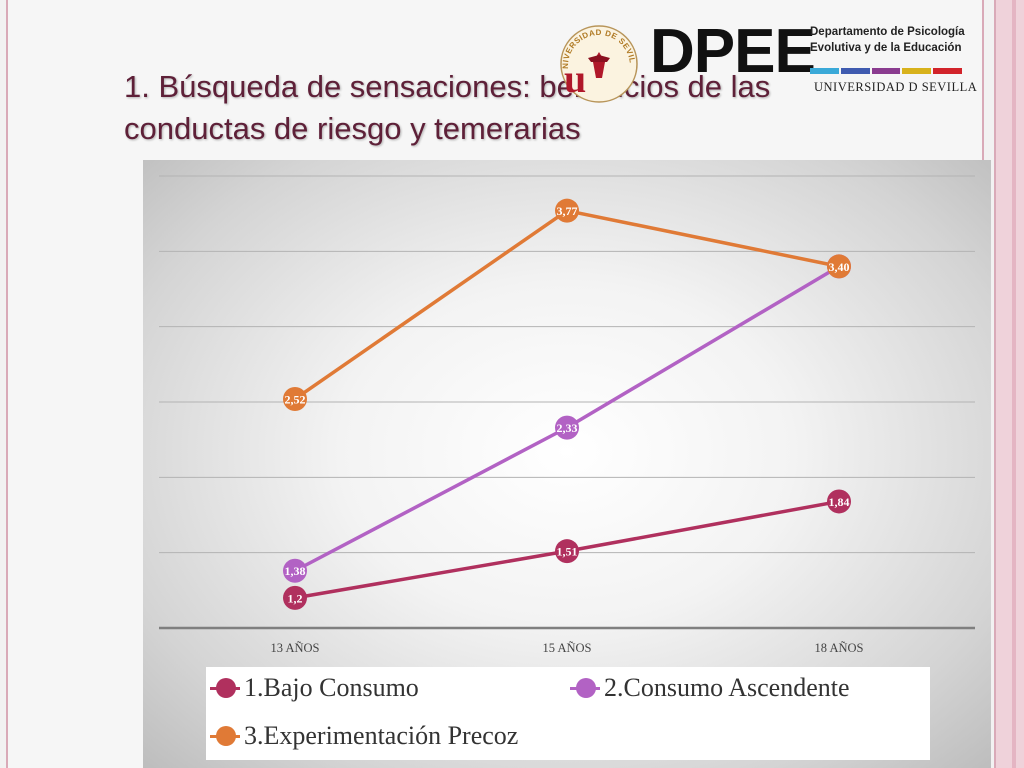 The width and height of the screenshot is (1024, 768). Describe the element at coordinates (331, 687) in the screenshot. I see `legend-label: 1.Bajo Consumo` at that location.